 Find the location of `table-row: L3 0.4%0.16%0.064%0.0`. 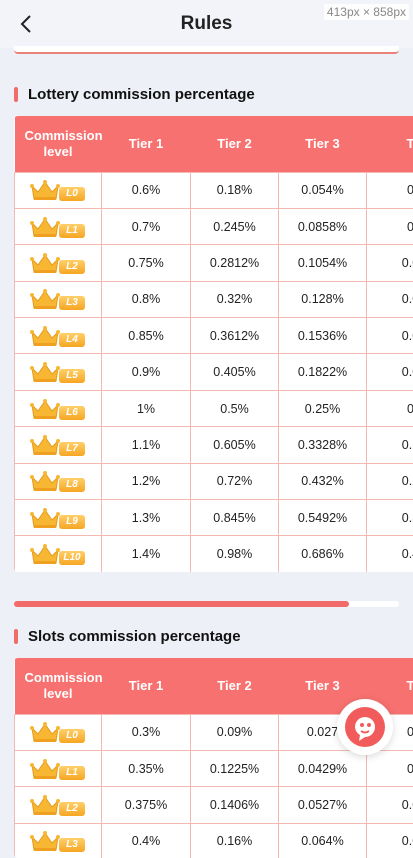

table-row: L3 0.4%0.16%0.064%0.0 is located at coordinates (213, 840).